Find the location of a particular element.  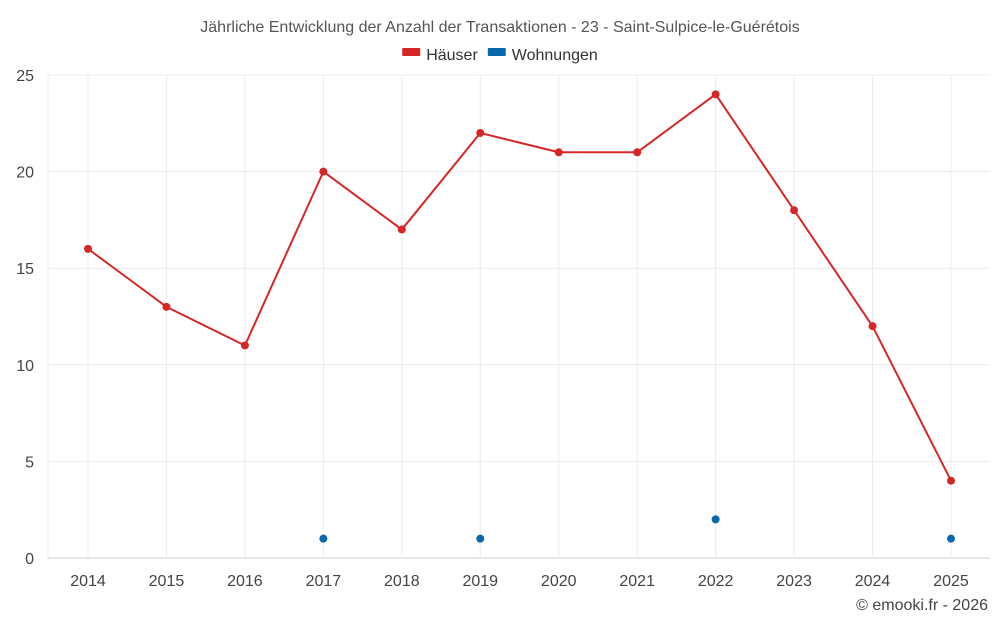

legend-label: Wohnungen is located at coordinates (555, 55).